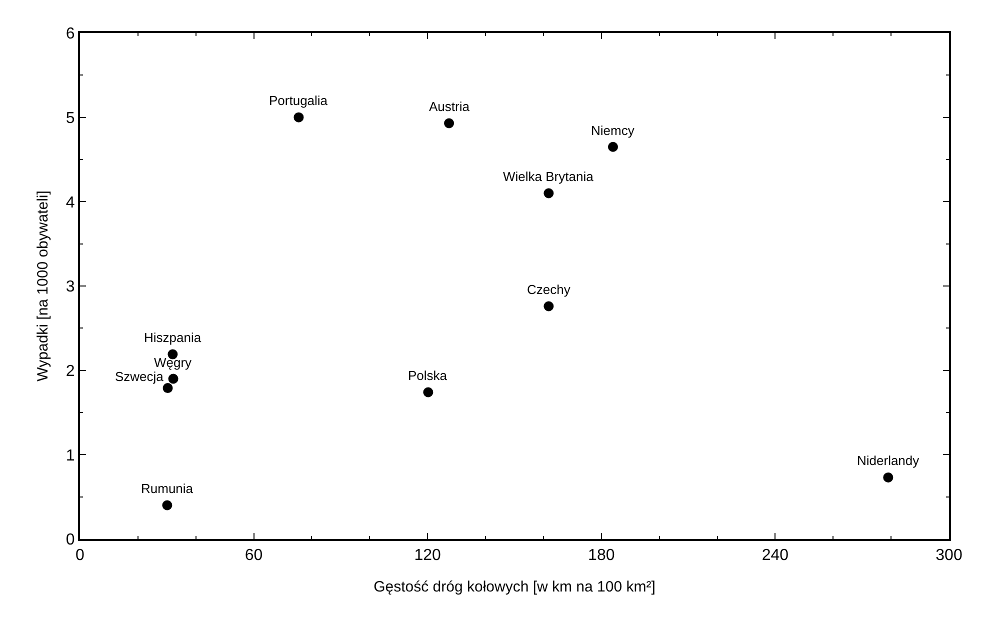 The image size is (987, 619). Describe the element at coordinates (888, 460) in the screenshot. I see `annotation: Niderlandy` at that location.